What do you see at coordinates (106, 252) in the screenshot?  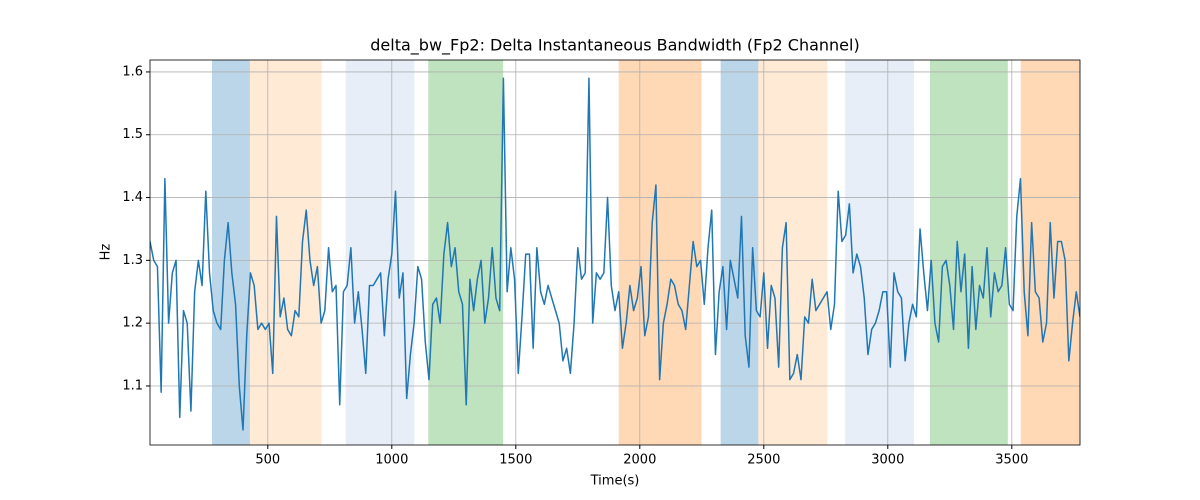 I see `y-axis-label: Hz` at bounding box center [106, 252].